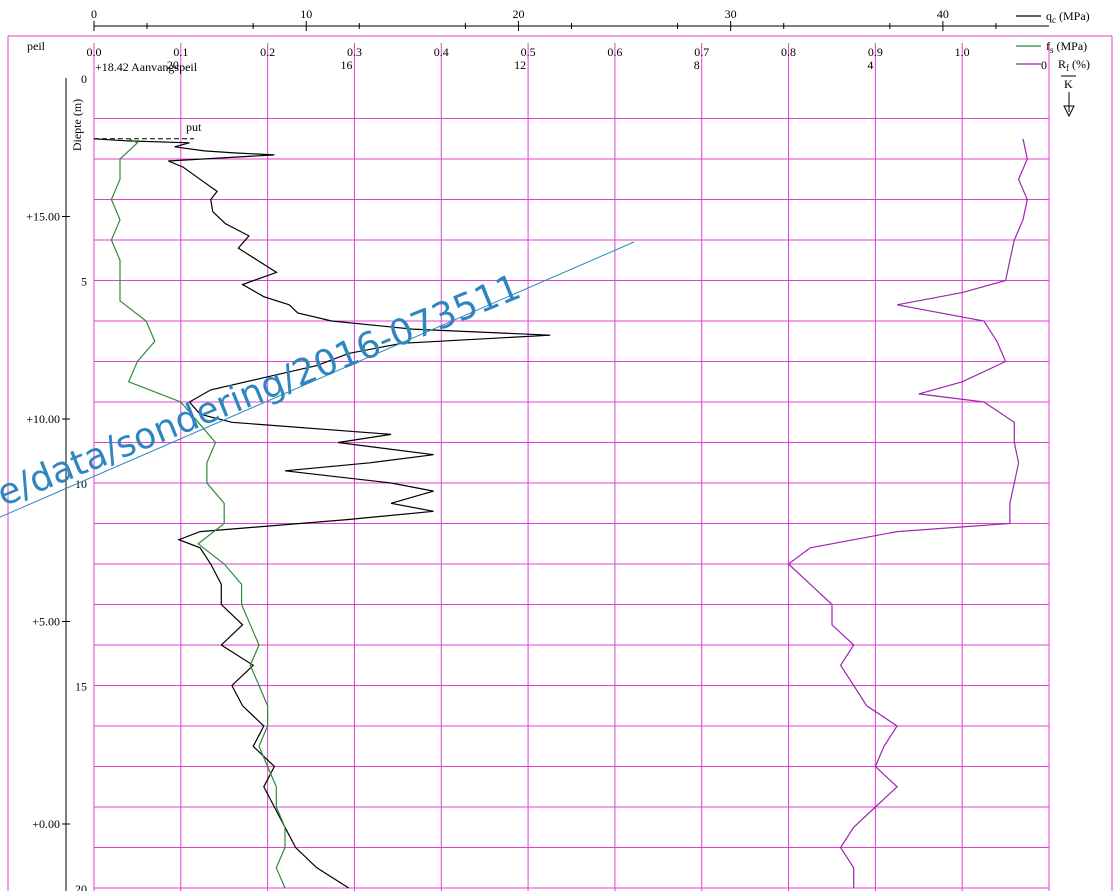 The height and width of the screenshot is (891, 1119). What do you see at coordinates (267, 52) in the screenshot?
I see `fs-axis-tick-label: 0.2` at bounding box center [267, 52].